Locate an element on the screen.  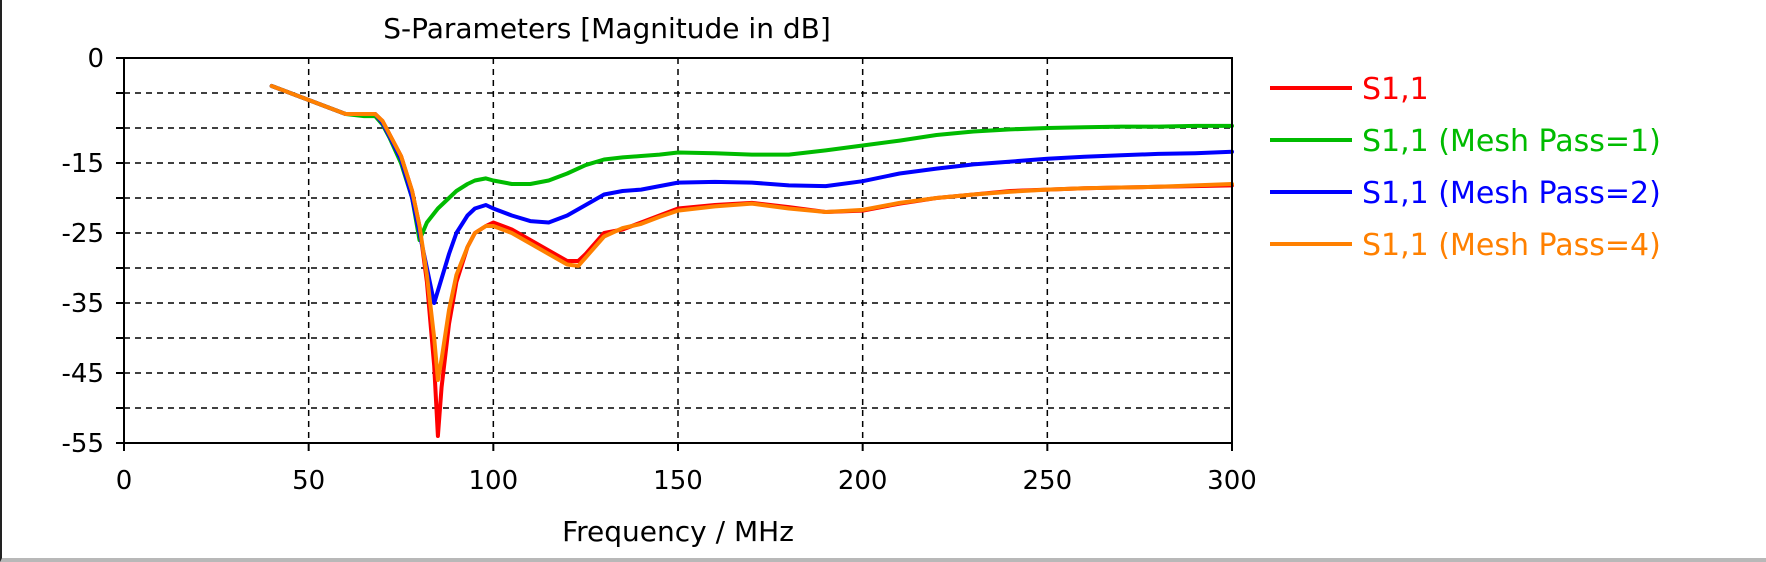
x-tick-label: 300 is located at coordinates (1232, 481).